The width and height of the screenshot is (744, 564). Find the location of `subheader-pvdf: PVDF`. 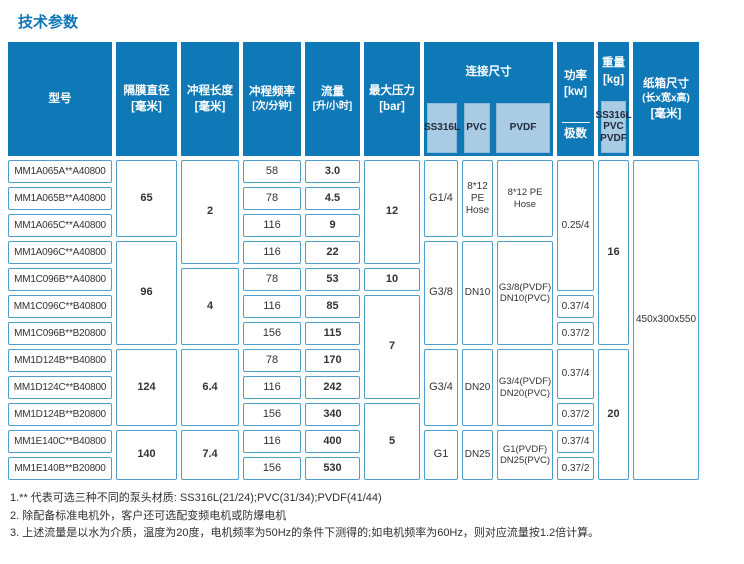

subheader-pvdf: PVDF is located at coordinates (523, 128).